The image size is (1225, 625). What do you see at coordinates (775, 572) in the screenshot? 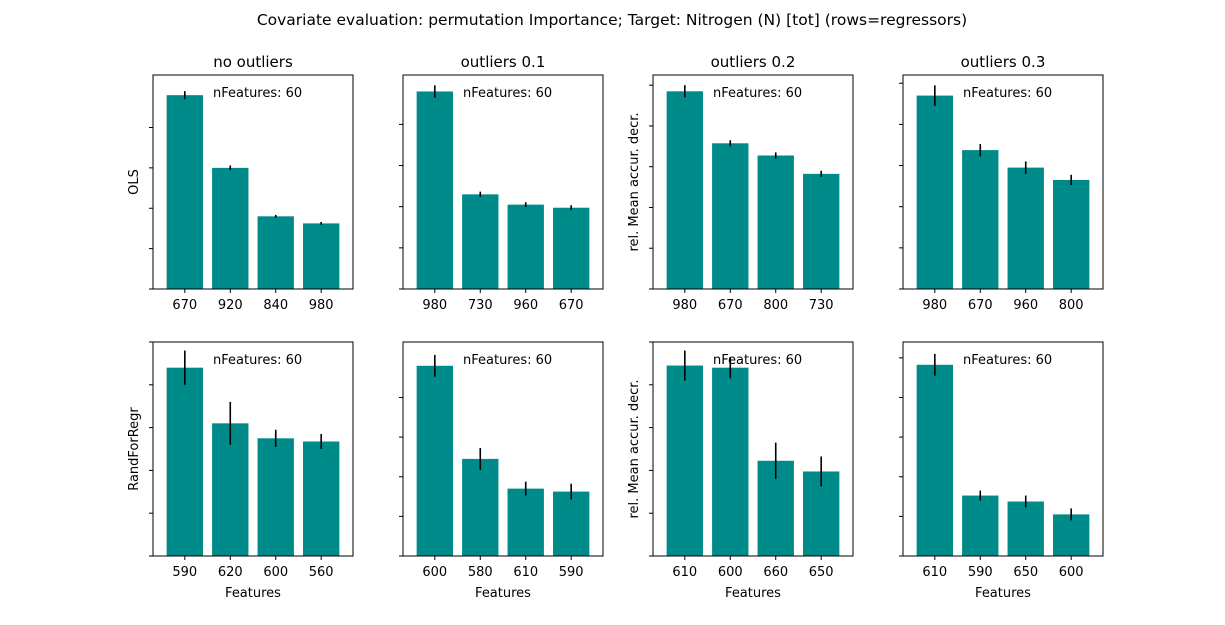
I see `x-tick-label: 660` at bounding box center [775, 572].